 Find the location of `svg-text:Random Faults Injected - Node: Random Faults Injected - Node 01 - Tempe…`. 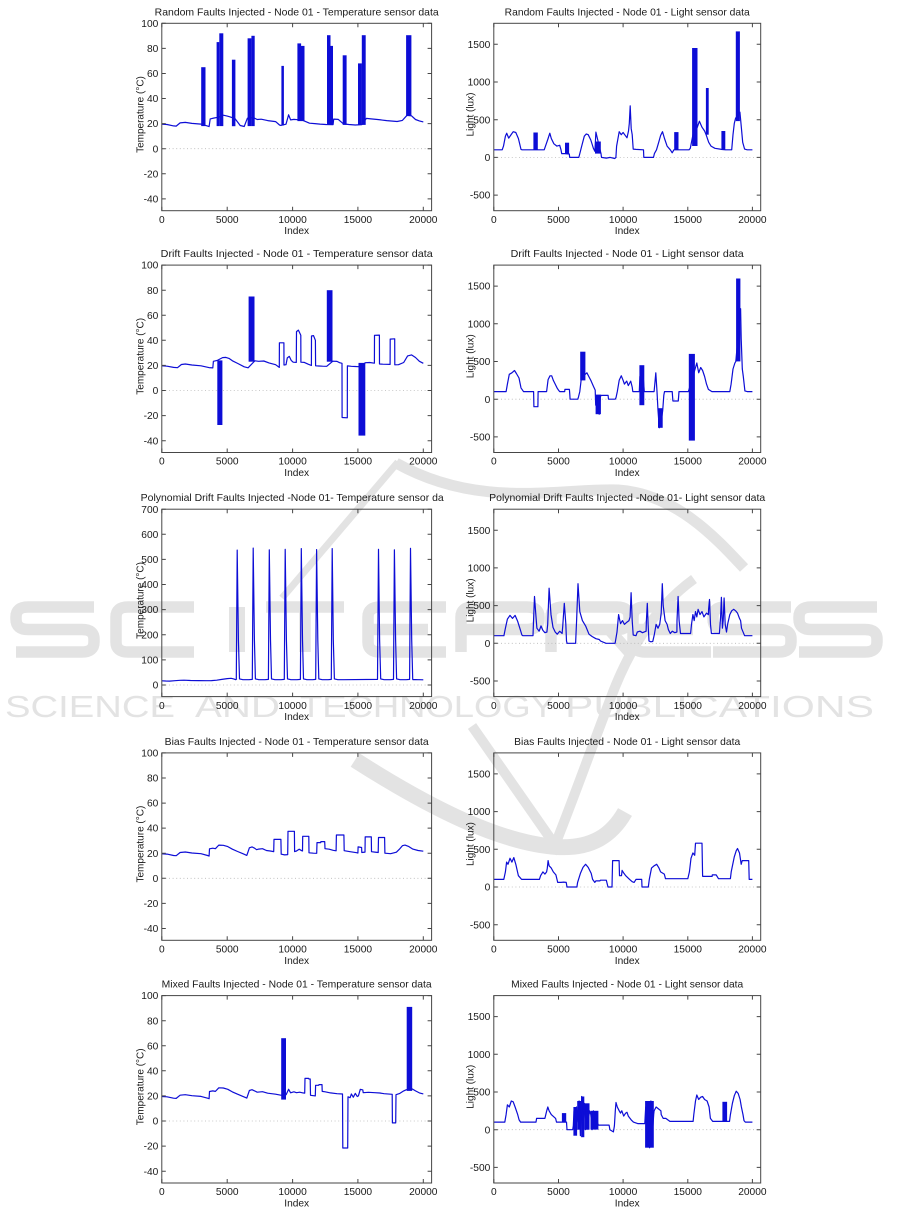

svg-text:Random Faults Injected - Node: Random Faults Injected - Node 01 - Tempe… is located at coordinates (297, 12).